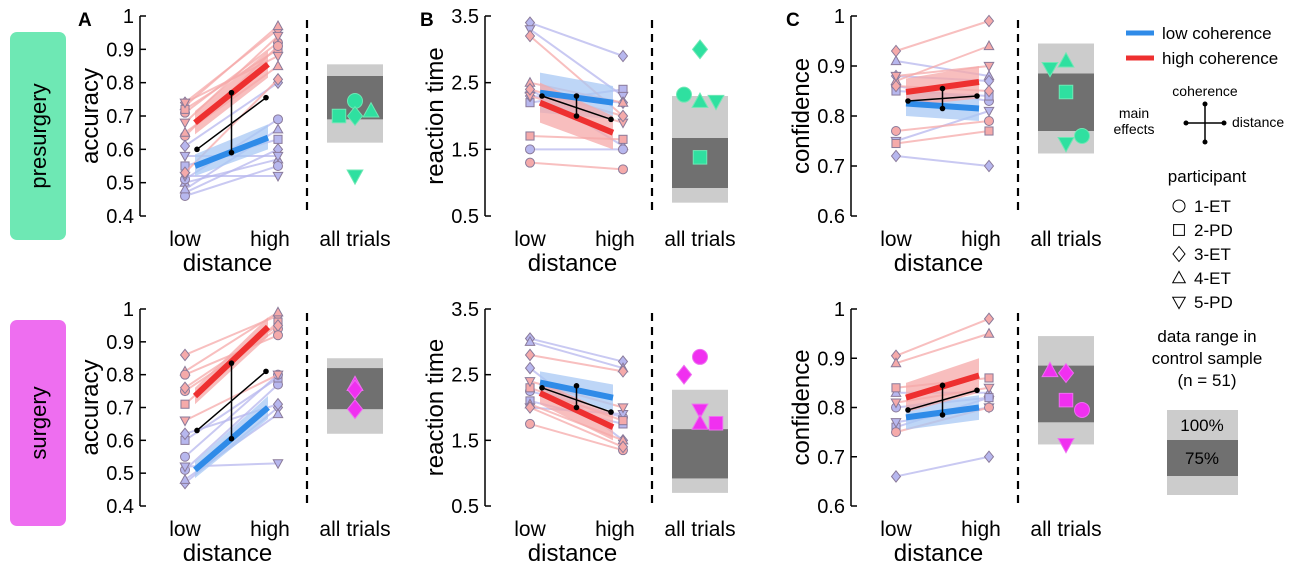 This screenshot has width=1289, height=563. I want to click on row-label-surgery-text: surgery, so click(38, 422).